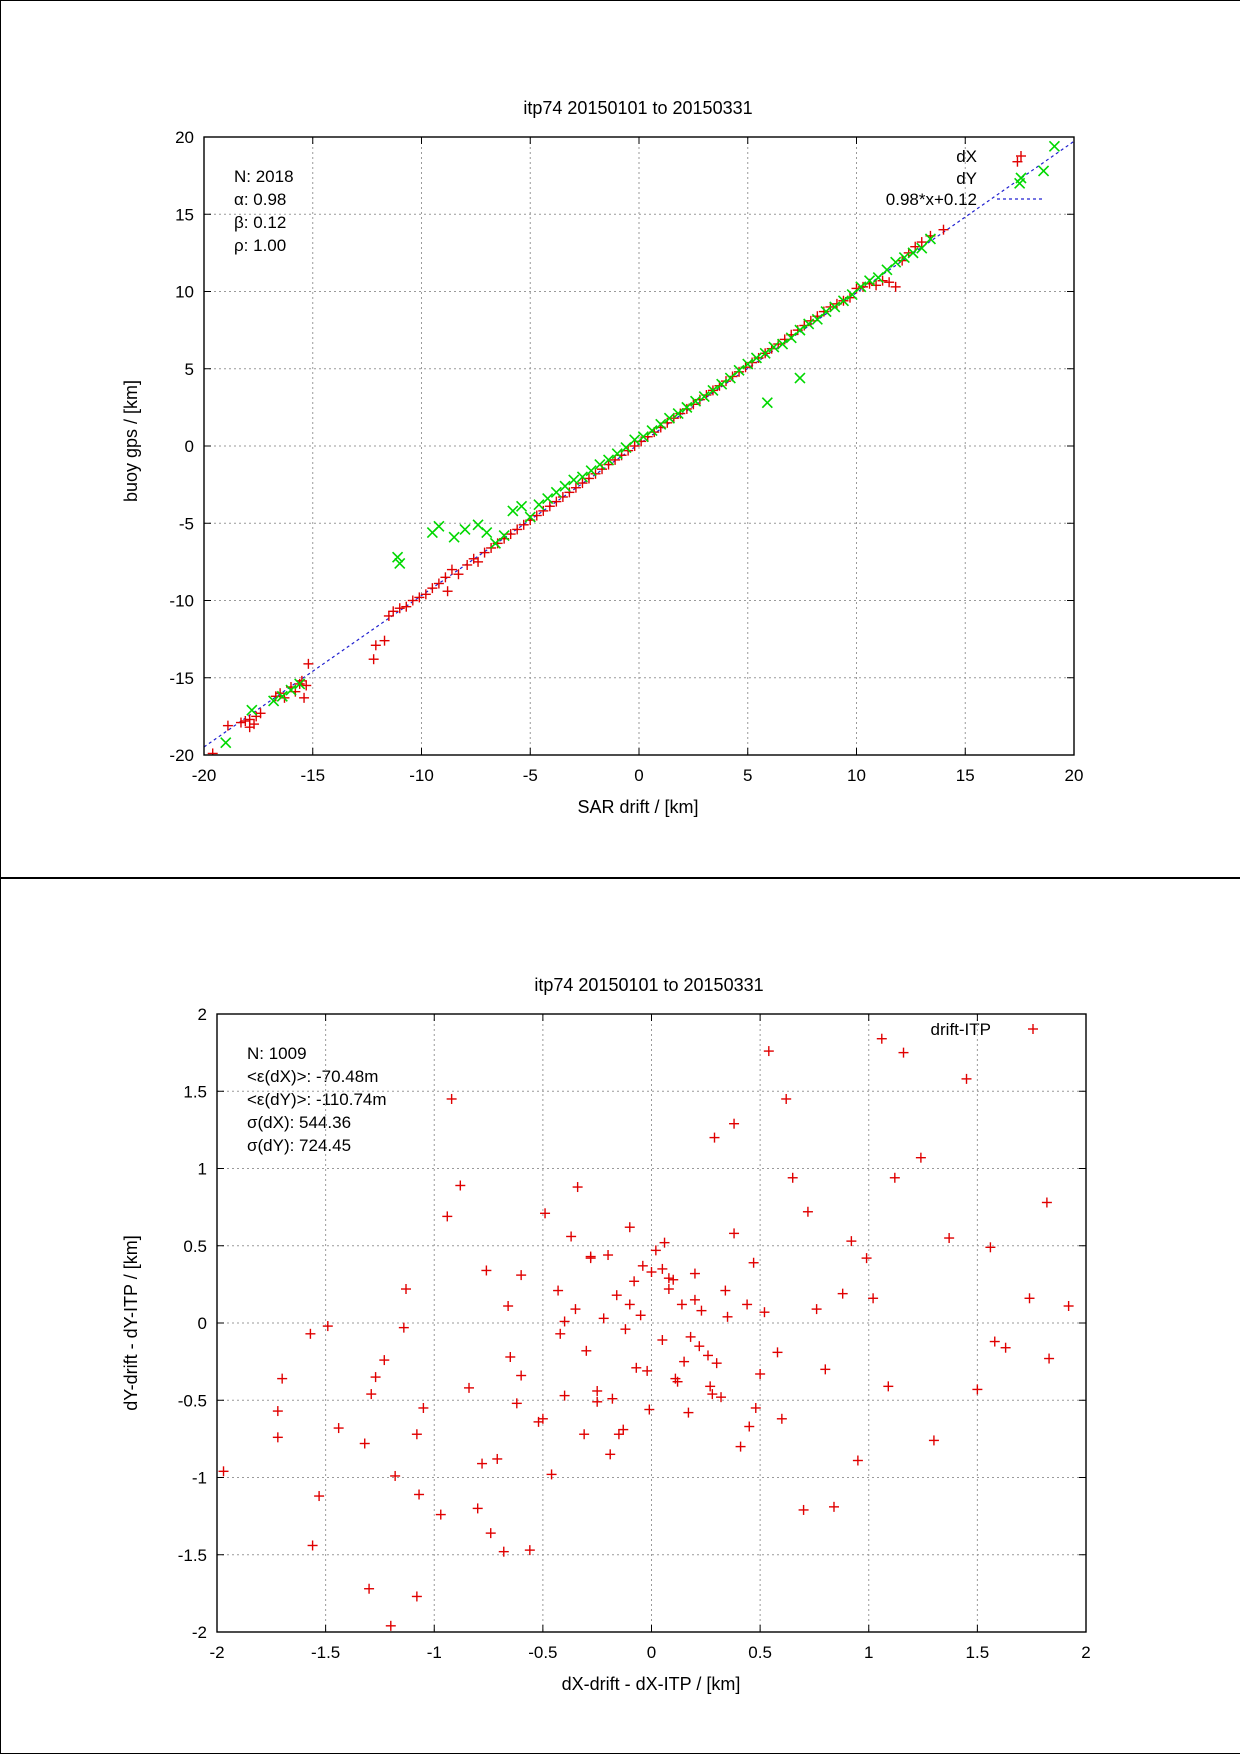  I want to click on y-axis-label: buoy gps / [km], so click(131, 441).